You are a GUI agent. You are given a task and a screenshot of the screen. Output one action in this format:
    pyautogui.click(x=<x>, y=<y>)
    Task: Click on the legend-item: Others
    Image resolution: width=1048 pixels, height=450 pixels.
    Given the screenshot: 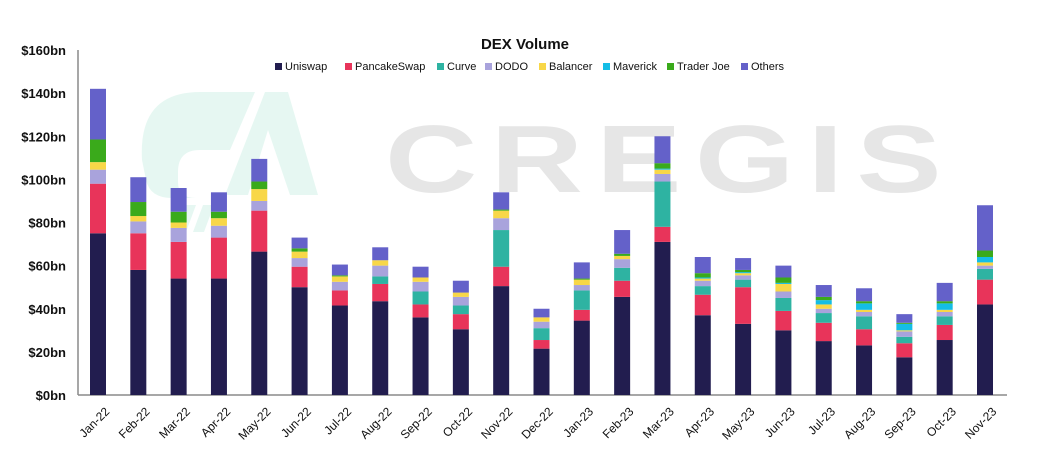 What is the action you would take?
    pyautogui.click(x=763, y=67)
    